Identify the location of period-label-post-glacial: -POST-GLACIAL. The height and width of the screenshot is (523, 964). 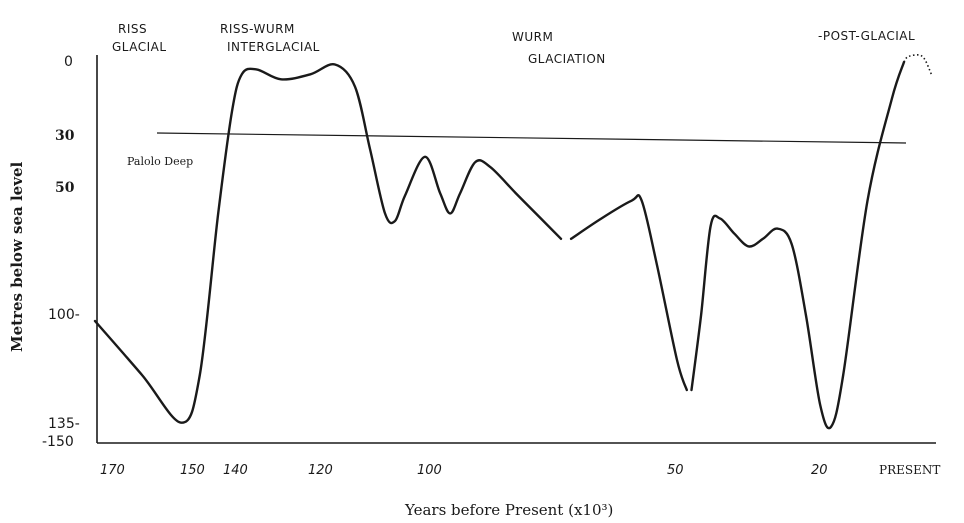
(866, 36).